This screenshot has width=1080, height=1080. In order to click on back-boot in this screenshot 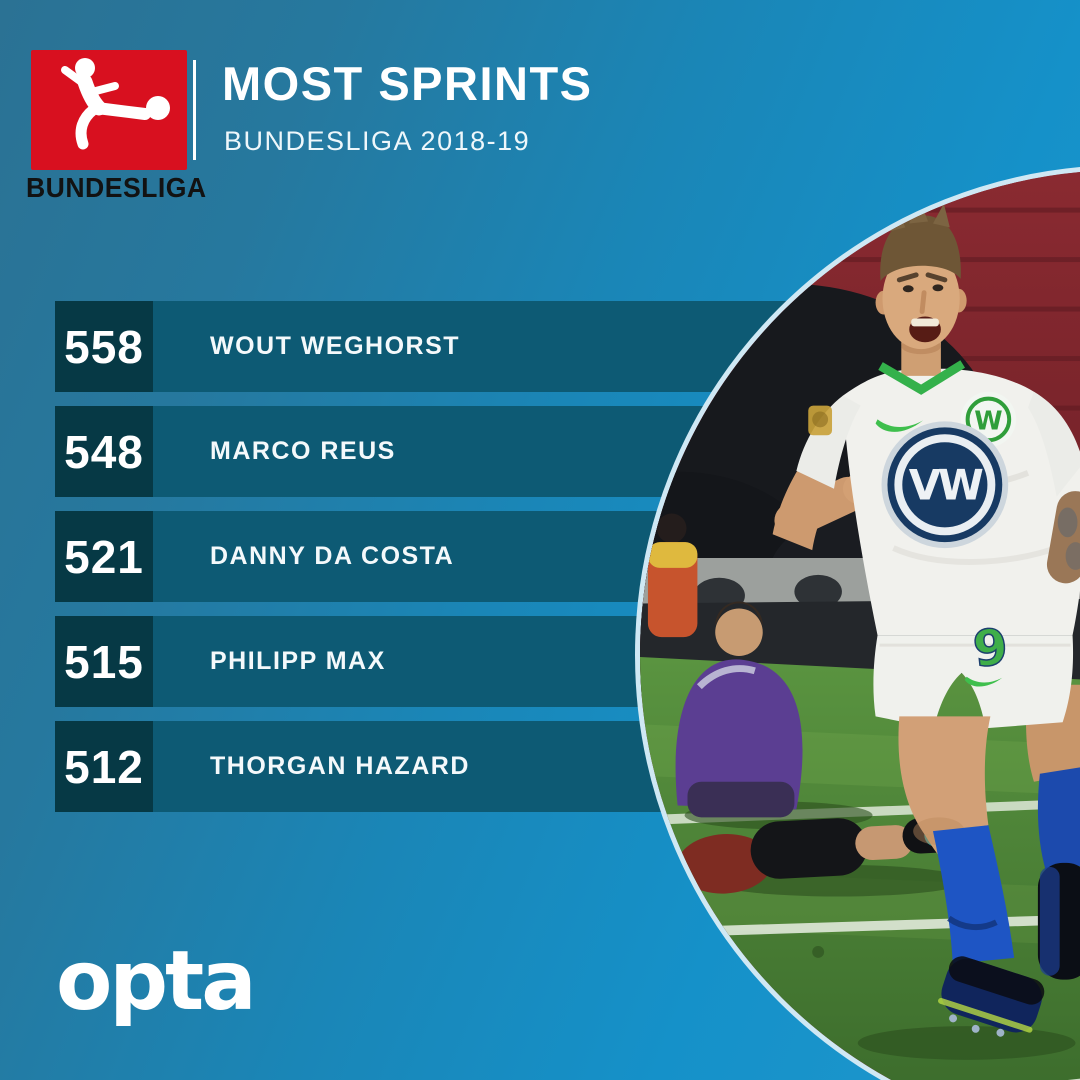, I will do `click(1058, 921)`.